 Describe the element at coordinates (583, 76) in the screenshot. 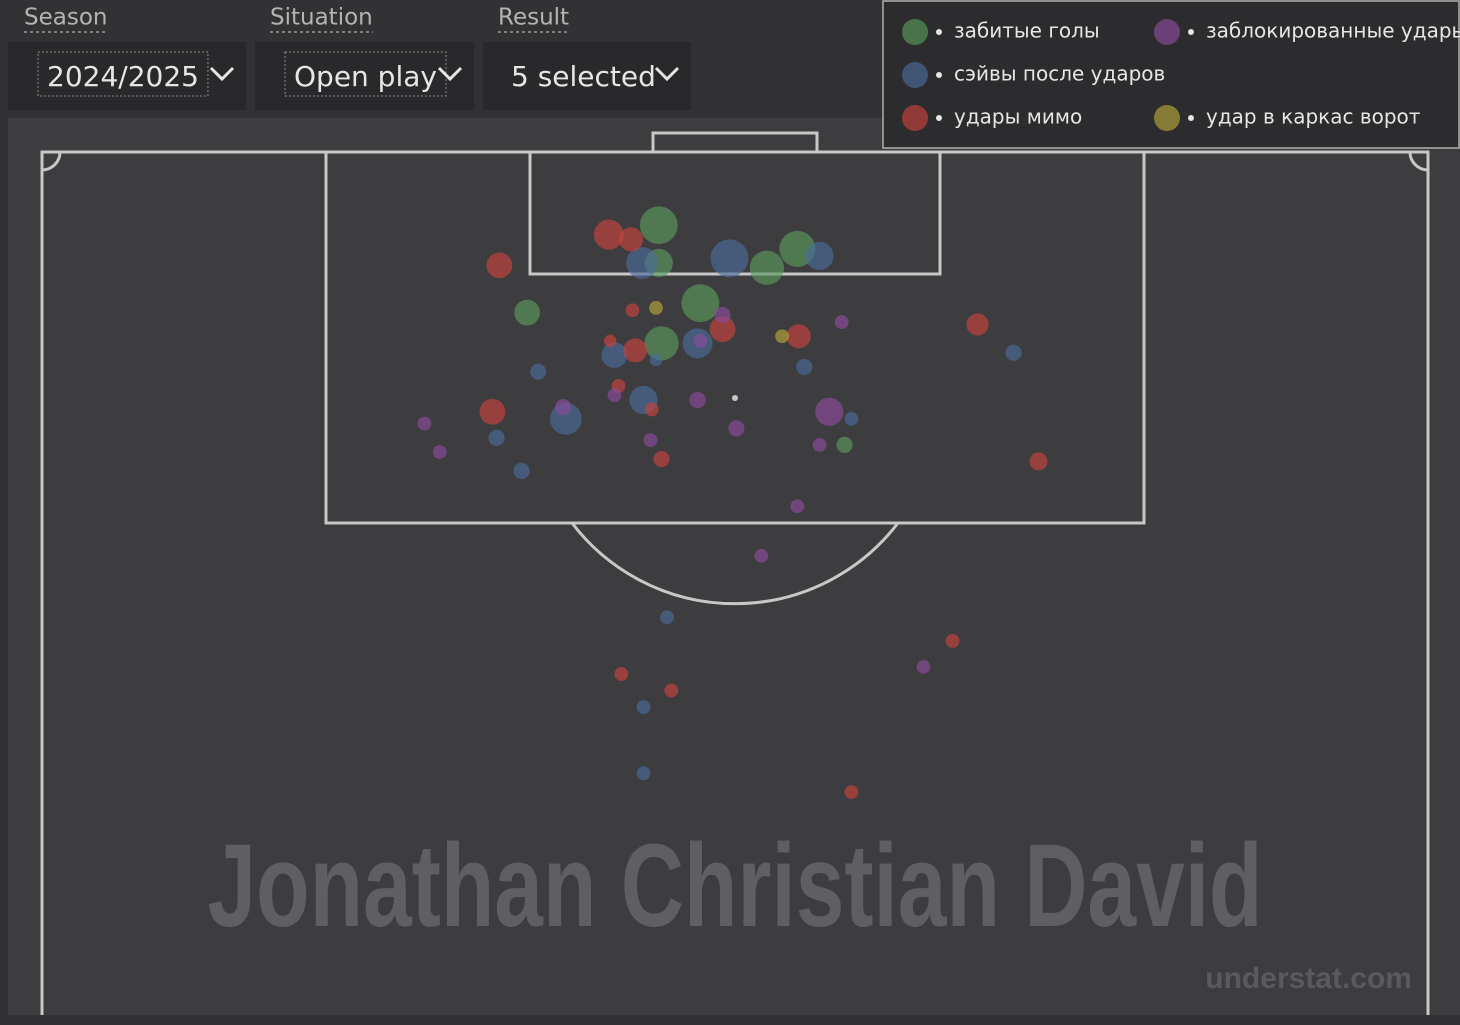

I see `dropdown-value: 5 selected` at that location.